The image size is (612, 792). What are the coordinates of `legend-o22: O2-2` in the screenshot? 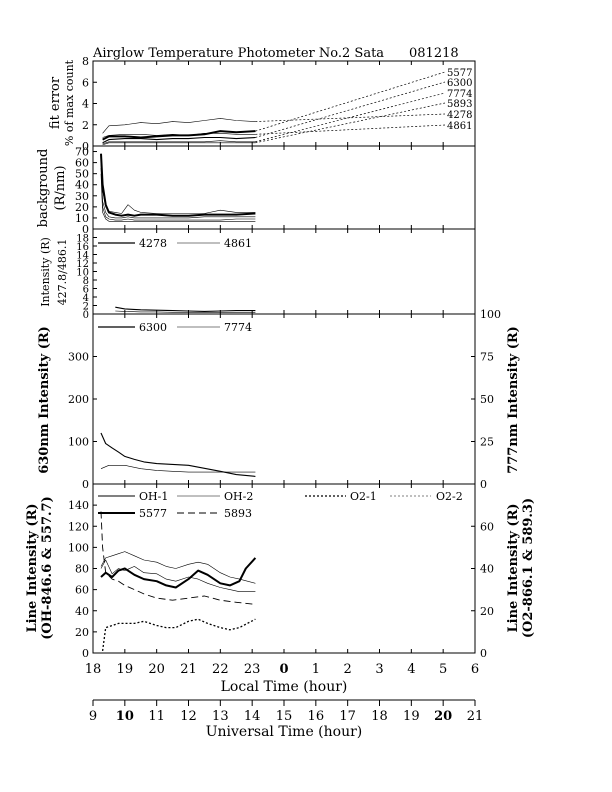 It's located at (449, 496).